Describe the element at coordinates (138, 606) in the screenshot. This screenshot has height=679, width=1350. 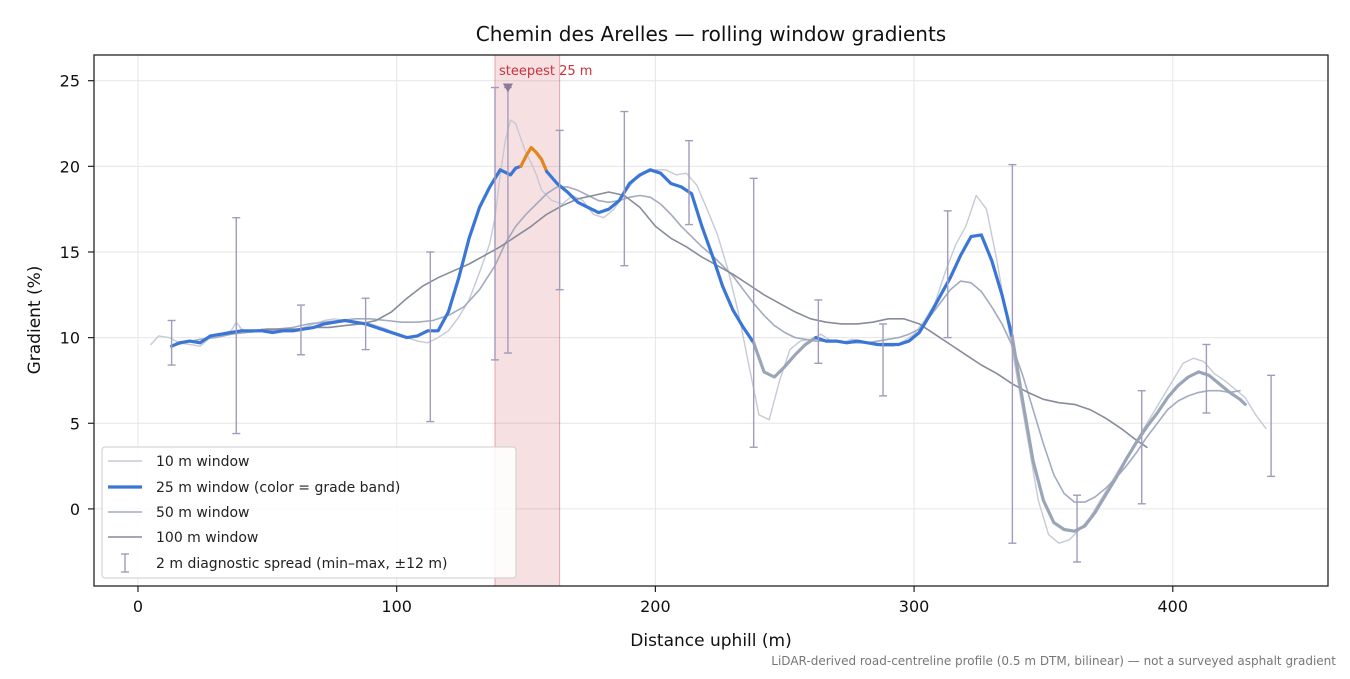
I see `x-tick-label: 0` at that location.